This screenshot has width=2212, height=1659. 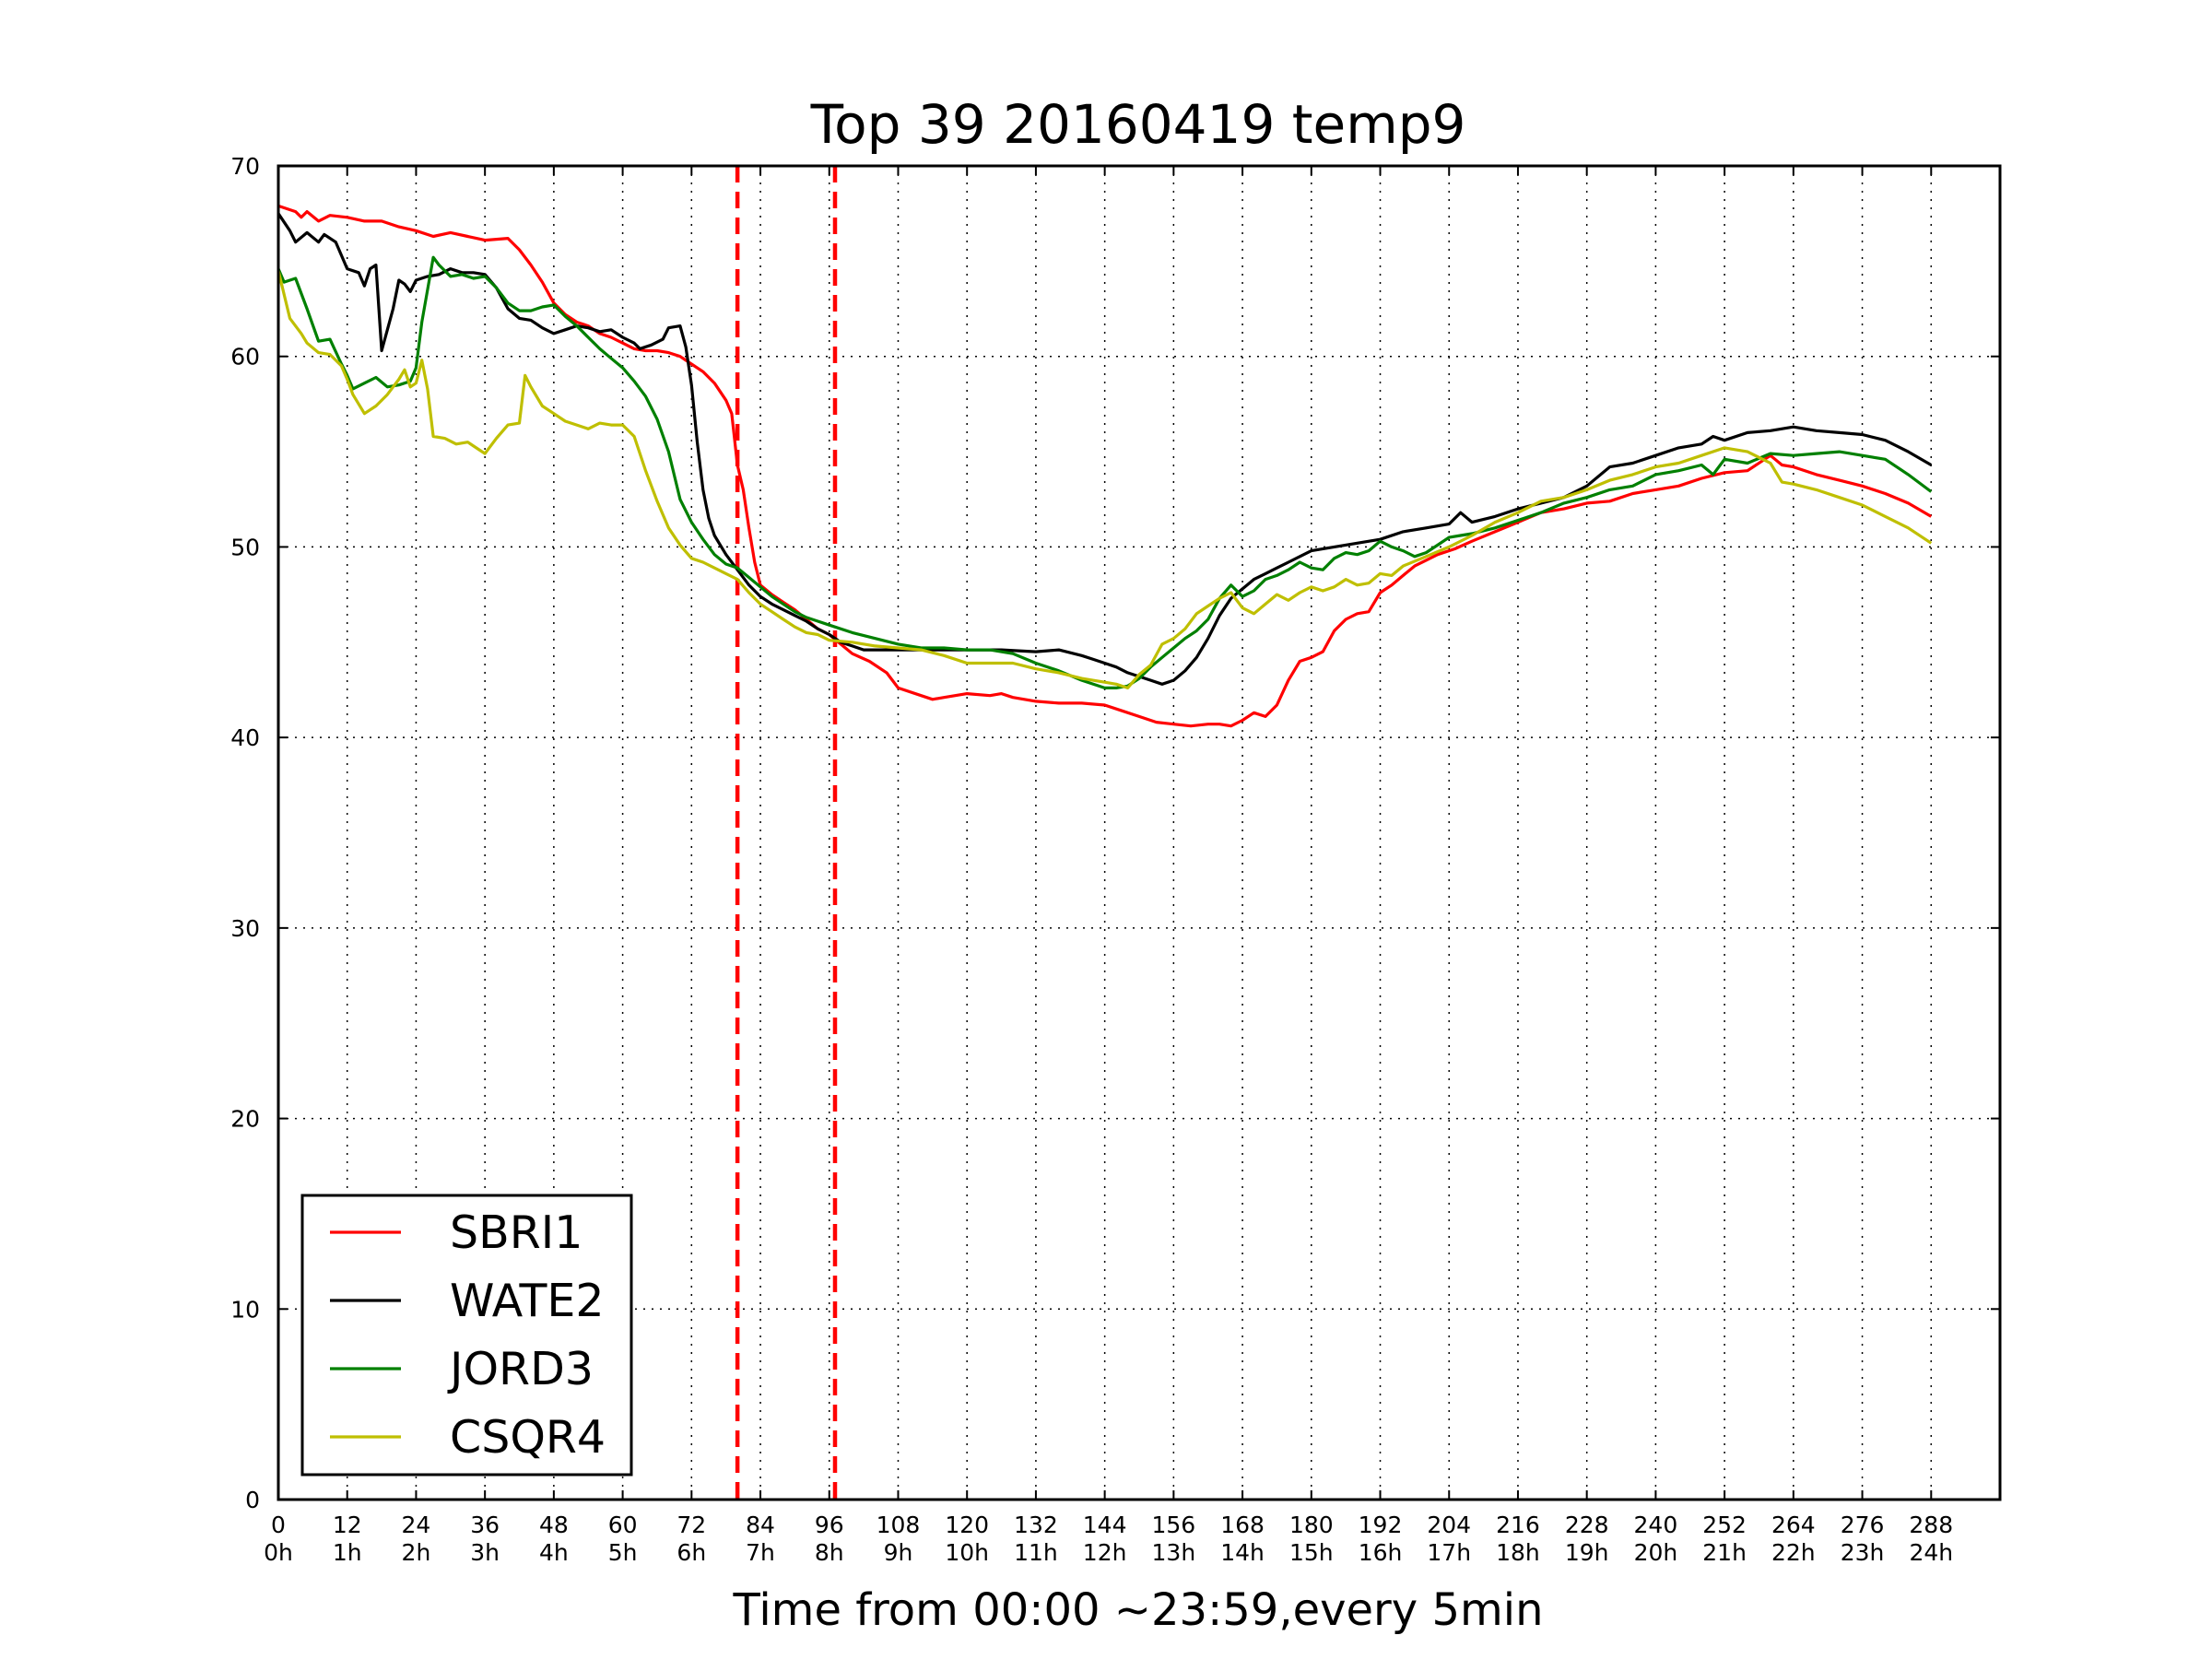 What do you see at coordinates (691, 1552) in the screenshot?
I see `x-tick-label-hours: 6h` at bounding box center [691, 1552].